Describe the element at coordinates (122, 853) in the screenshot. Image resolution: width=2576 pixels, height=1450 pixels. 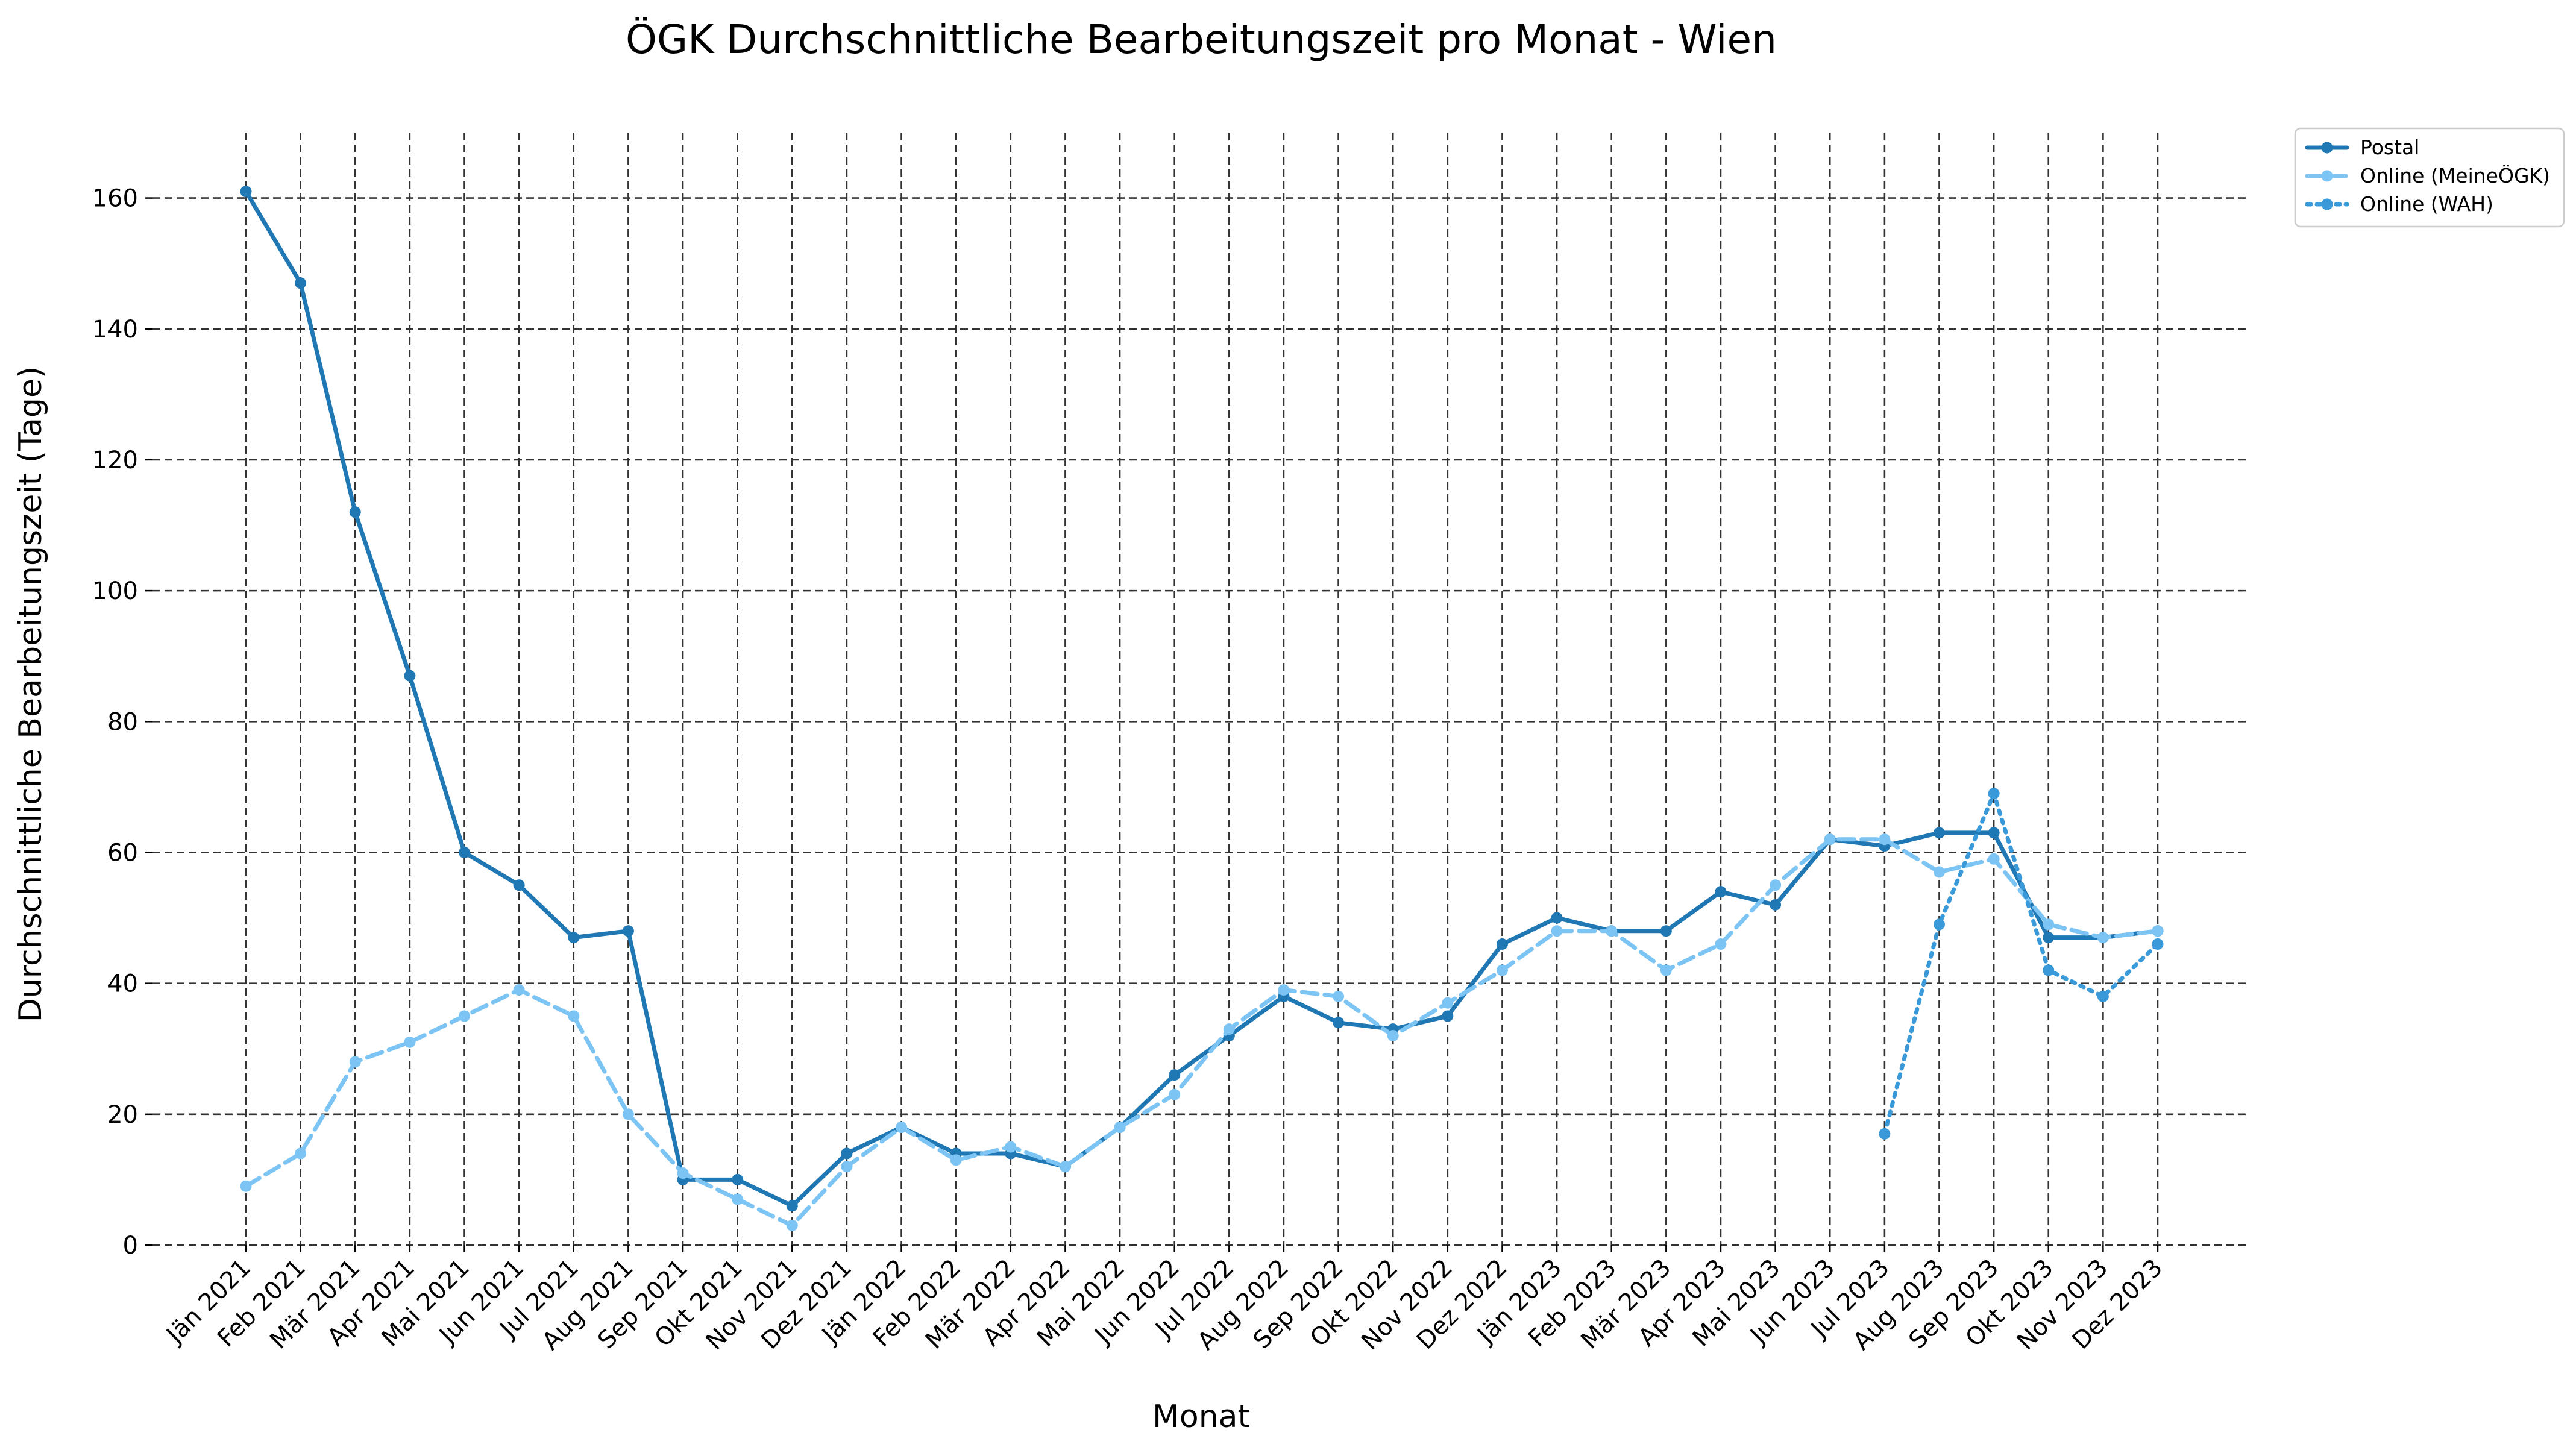
I see `y-tick-label: 60` at that location.